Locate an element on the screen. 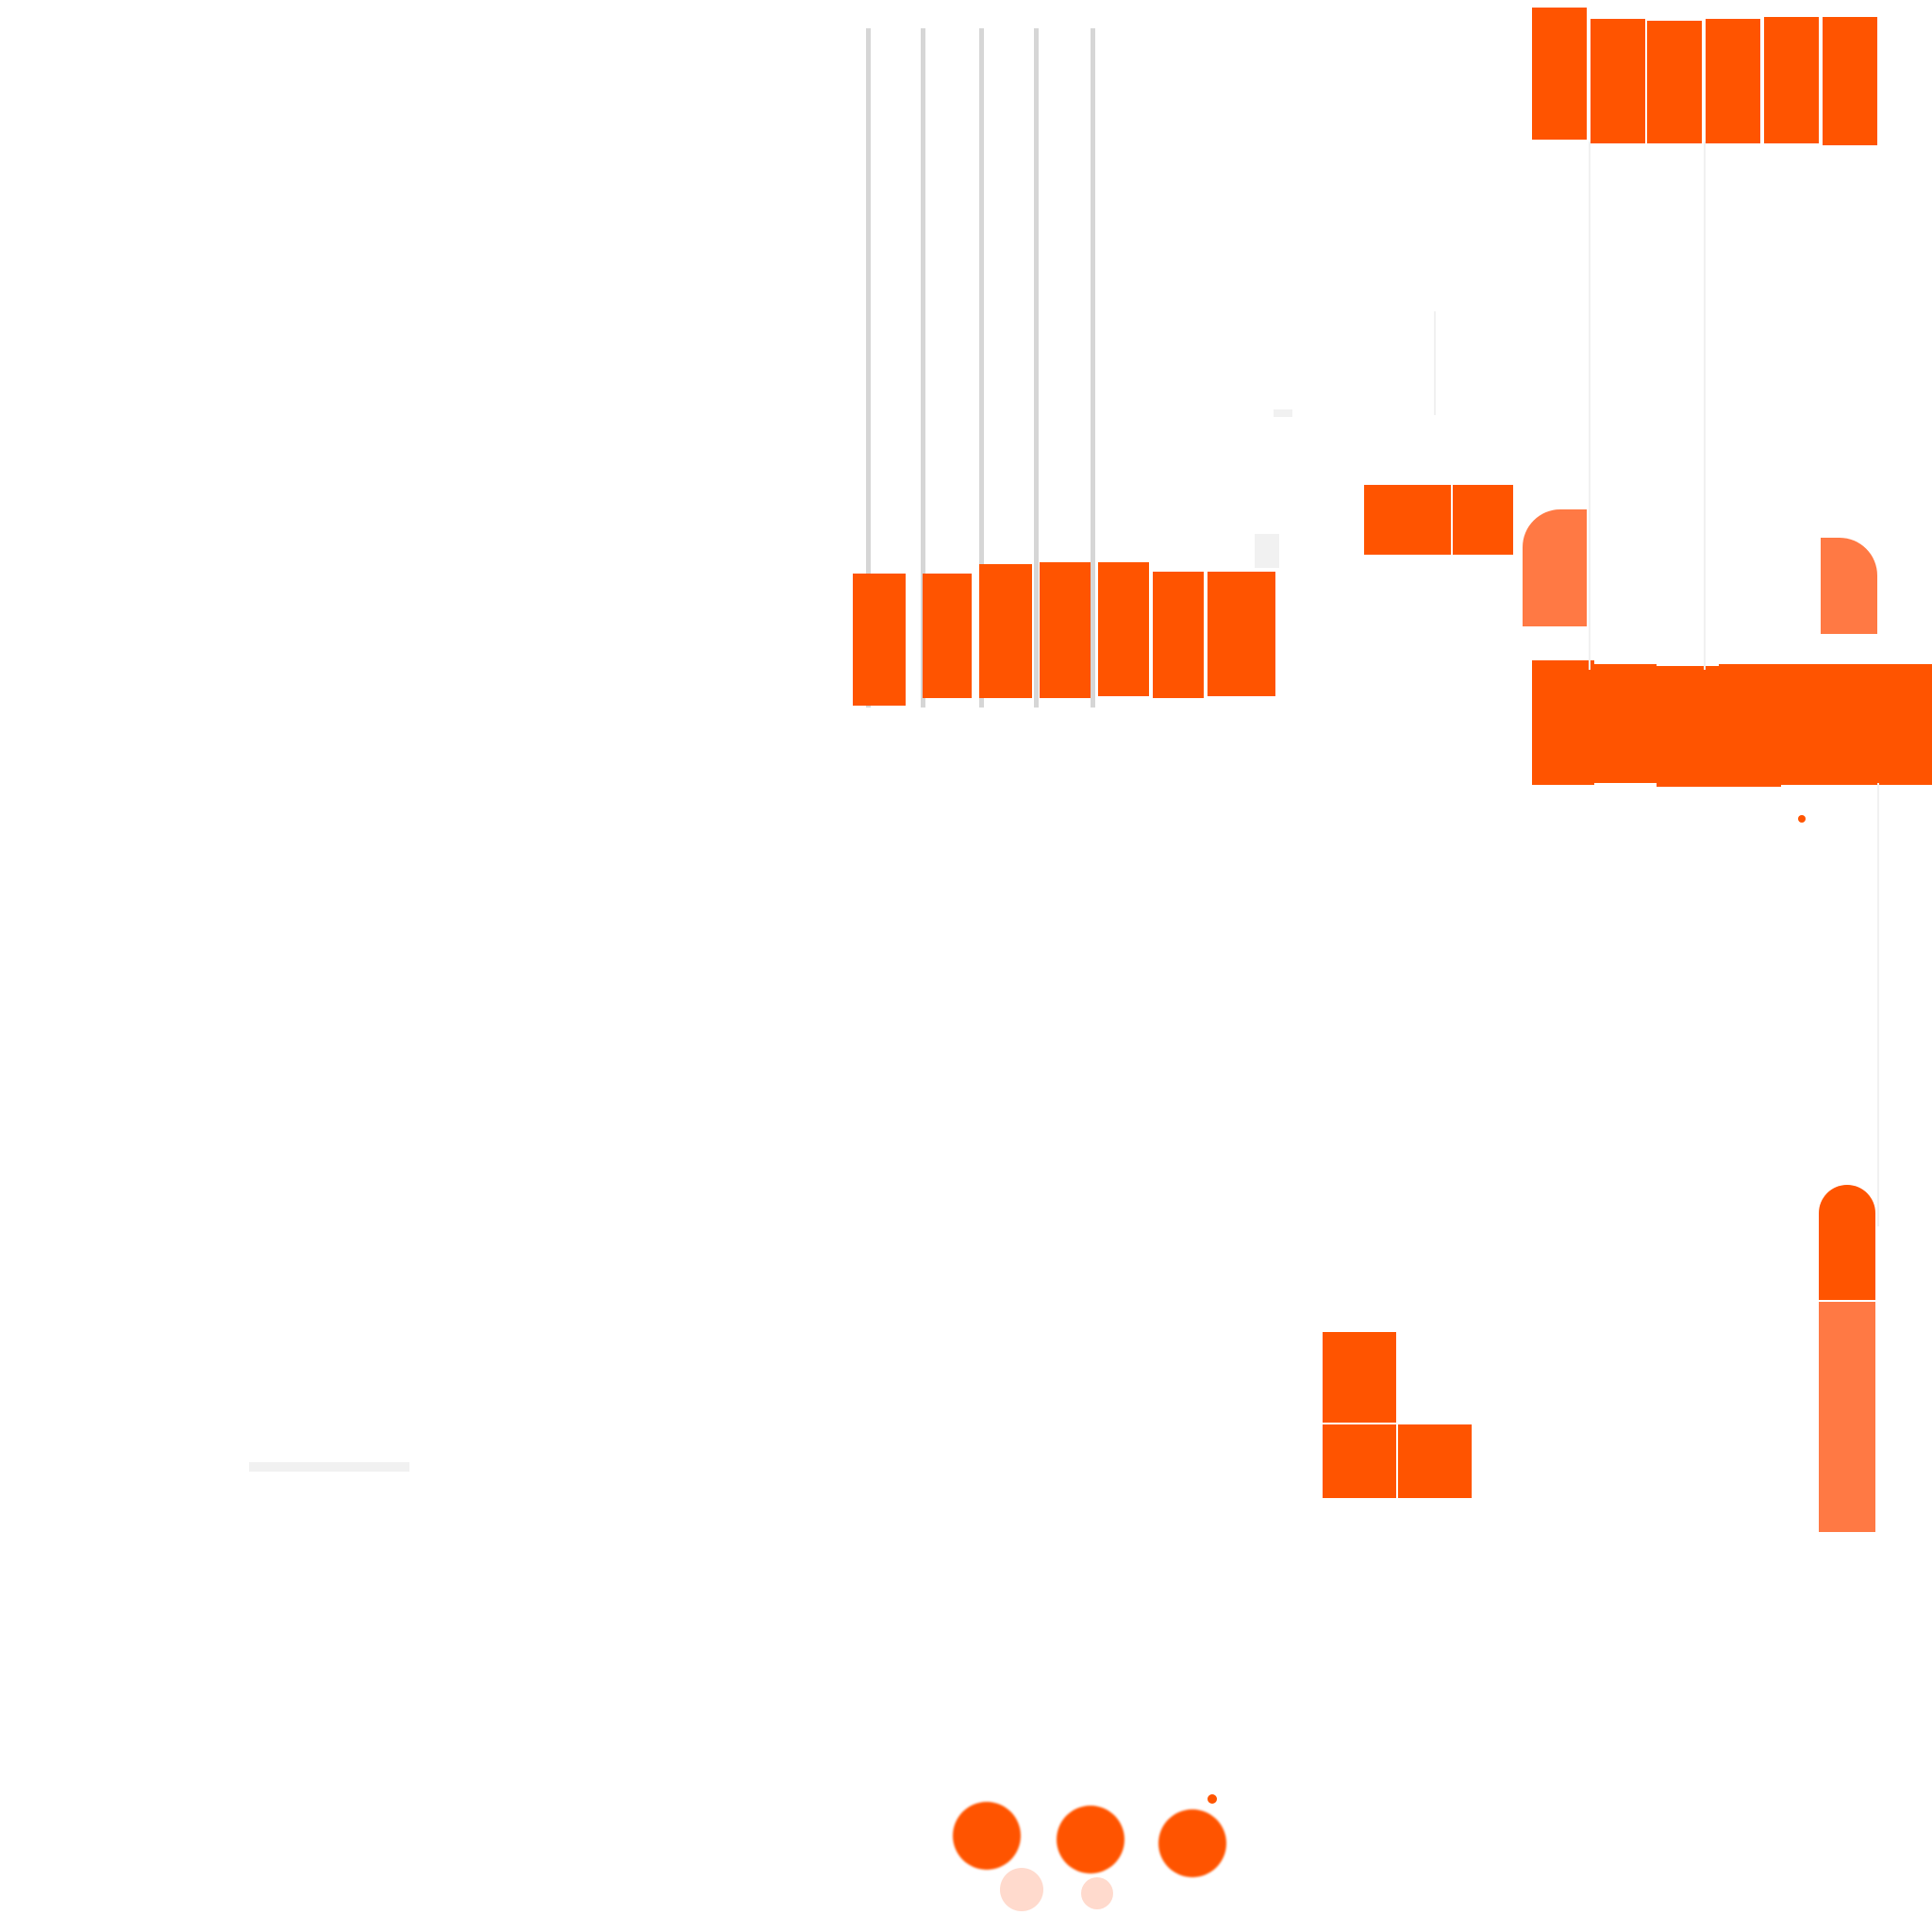 Image resolution: width=1932 pixels, height=1932 pixels. l-shape-top is located at coordinates (1359, 1378).